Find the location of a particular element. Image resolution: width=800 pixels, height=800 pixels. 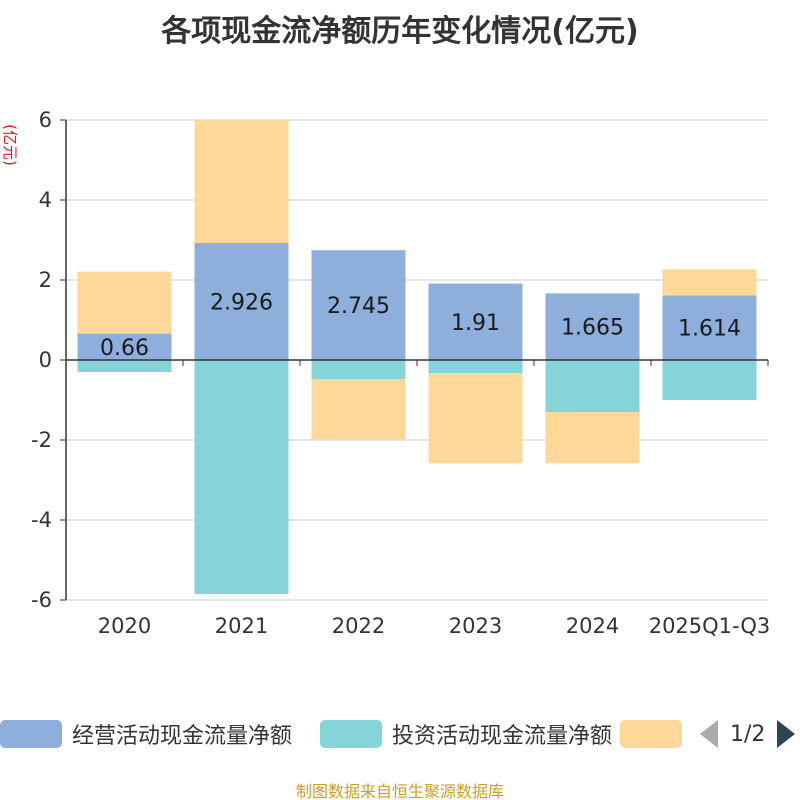

bar-operating-2023 is located at coordinates (475, 321).